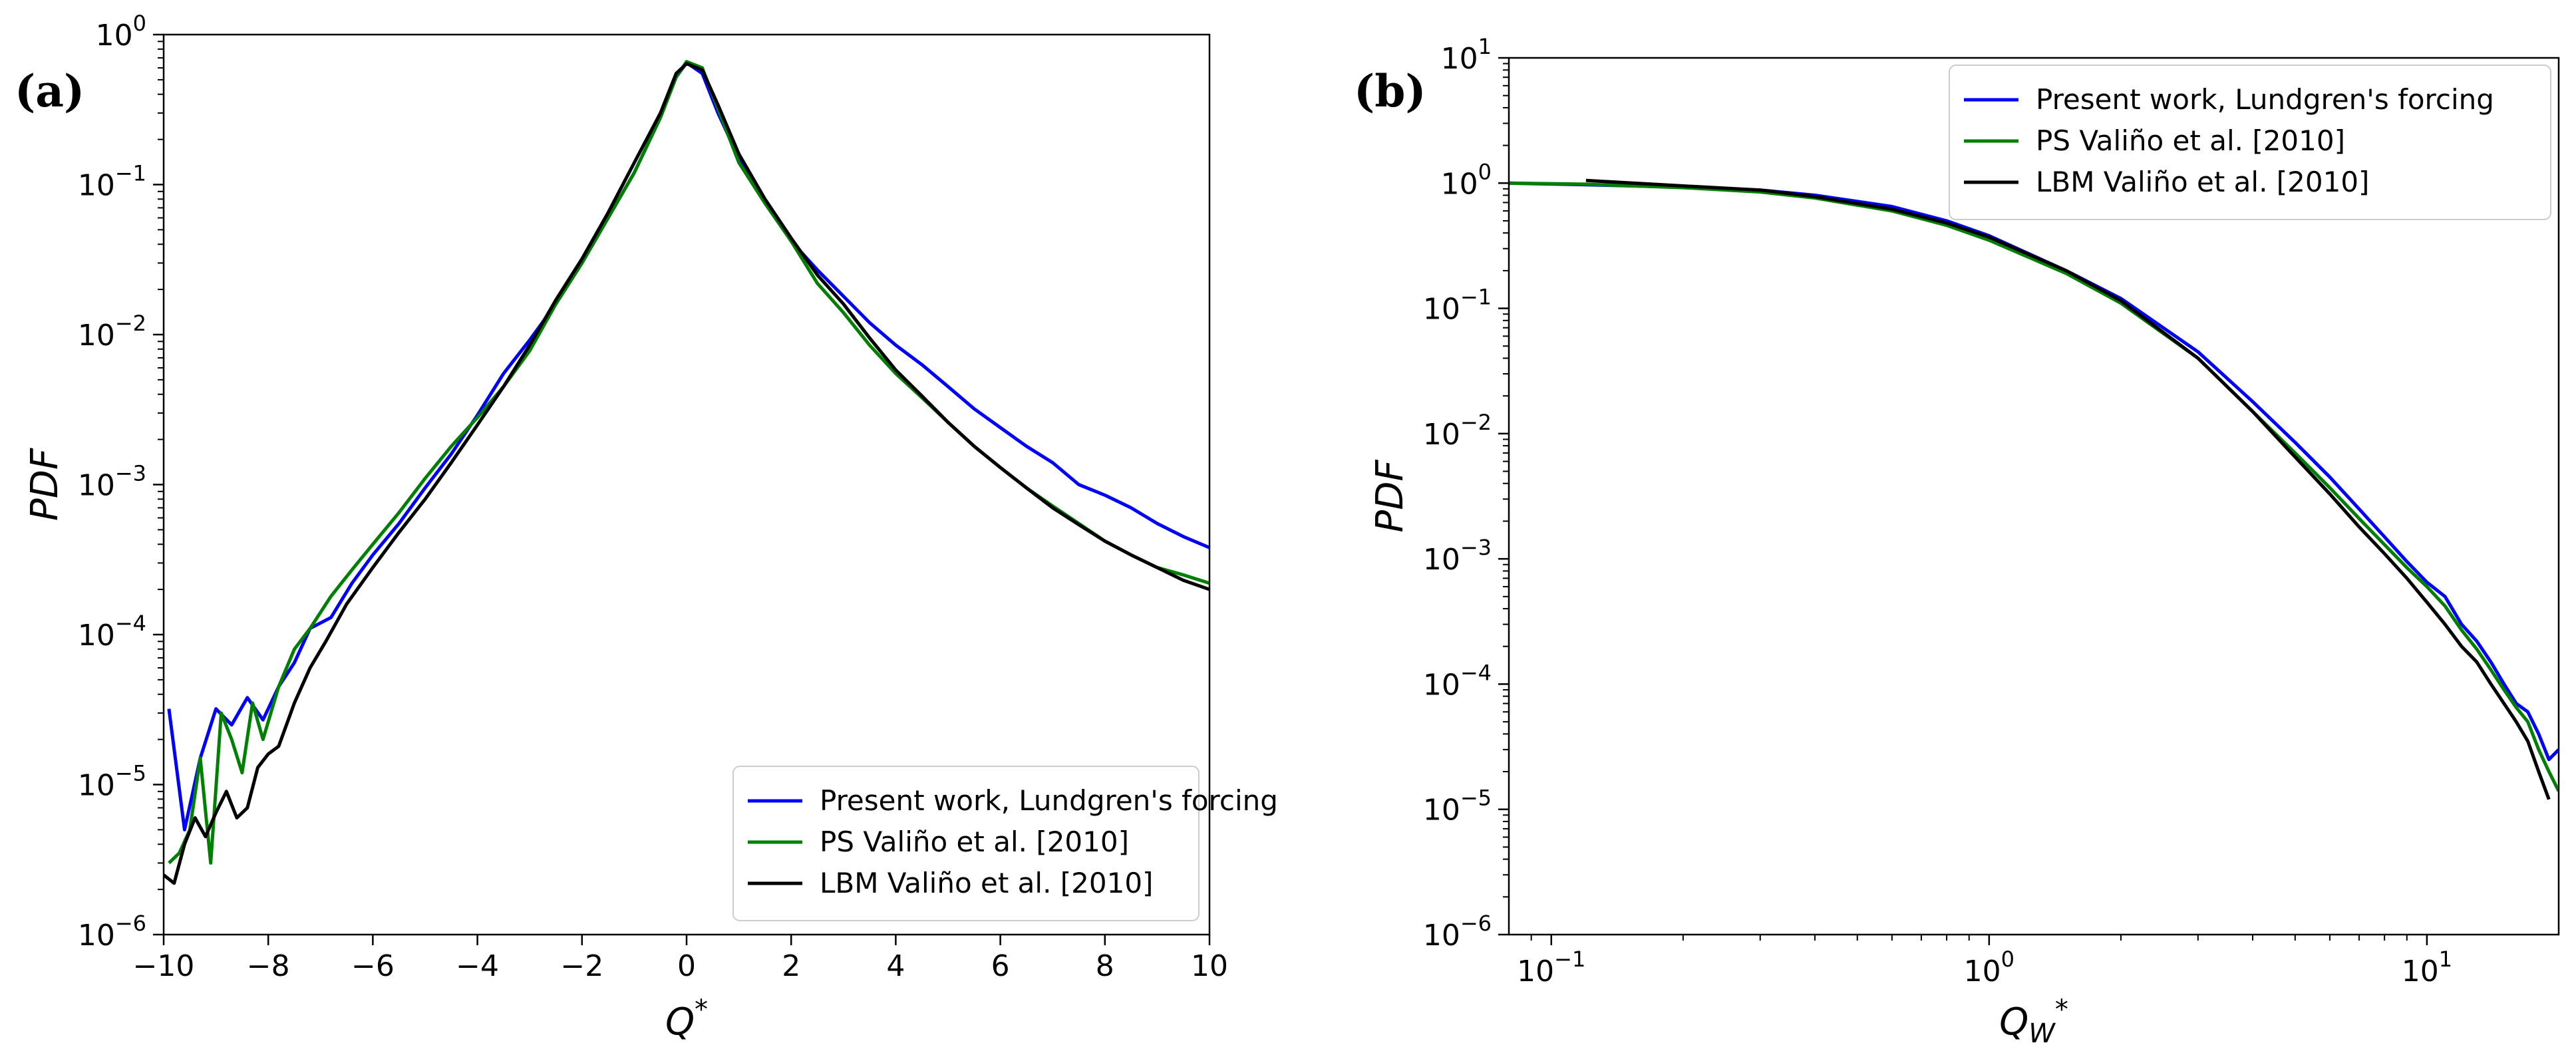  I want to click on x-tick-label: −8, so click(268, 966).